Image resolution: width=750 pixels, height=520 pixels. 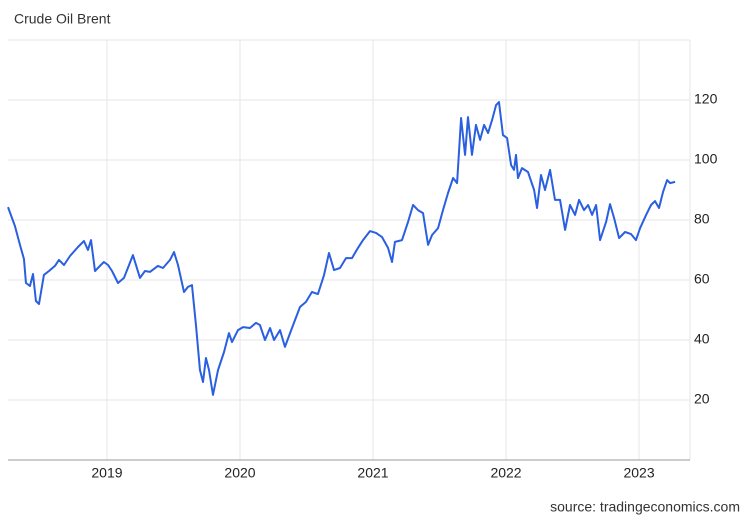 I want to click on y-tick-label: 20, so click(x=702, y=399).